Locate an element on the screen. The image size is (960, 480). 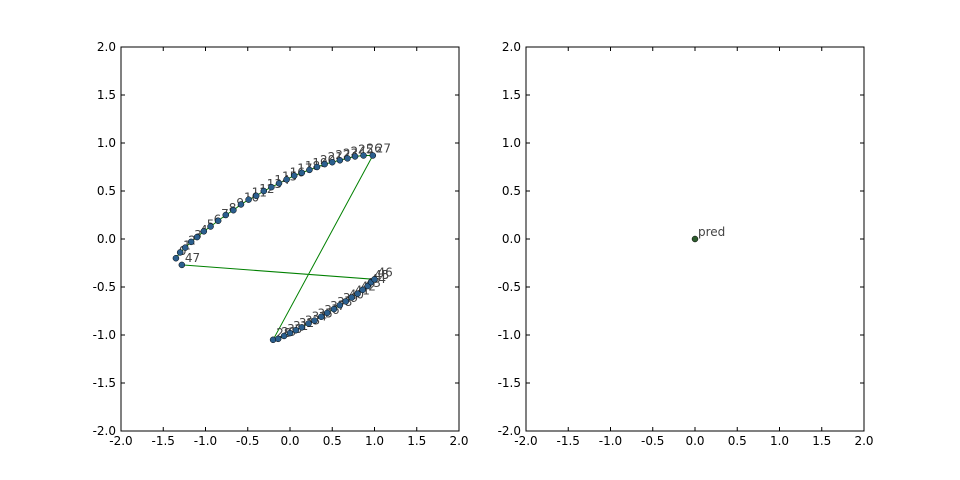
point-label: 47 is located at coordinates (192, 258).